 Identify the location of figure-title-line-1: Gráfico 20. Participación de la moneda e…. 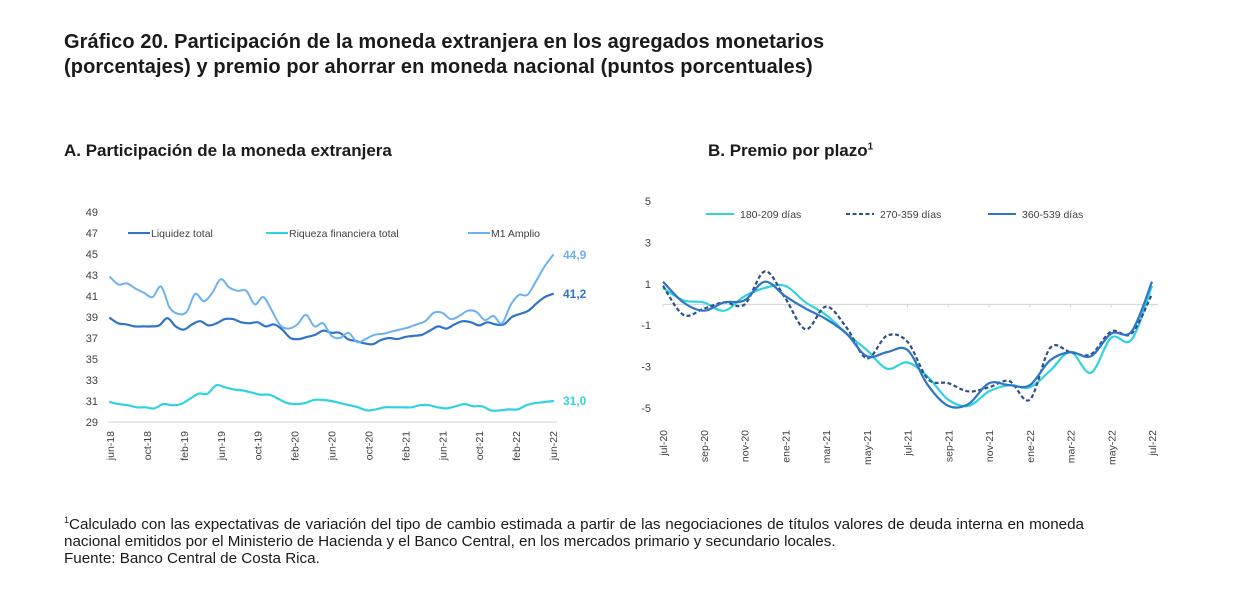
(444, 42).